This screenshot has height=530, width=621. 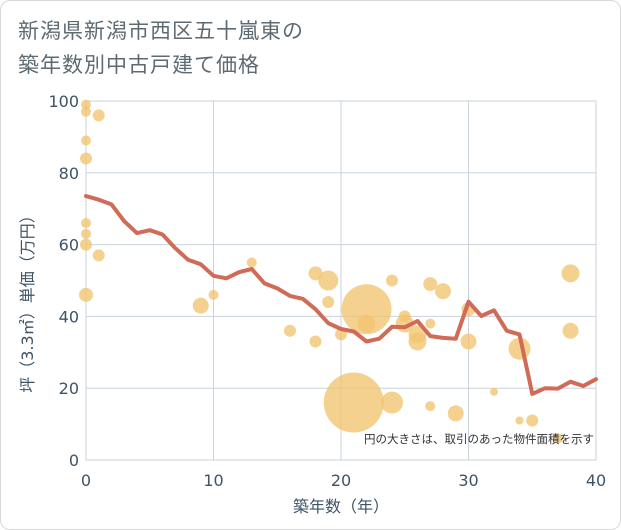 I want to click on chart-title-line-2: 築年数別中古戸建て価格, so click(x=139, y=65).